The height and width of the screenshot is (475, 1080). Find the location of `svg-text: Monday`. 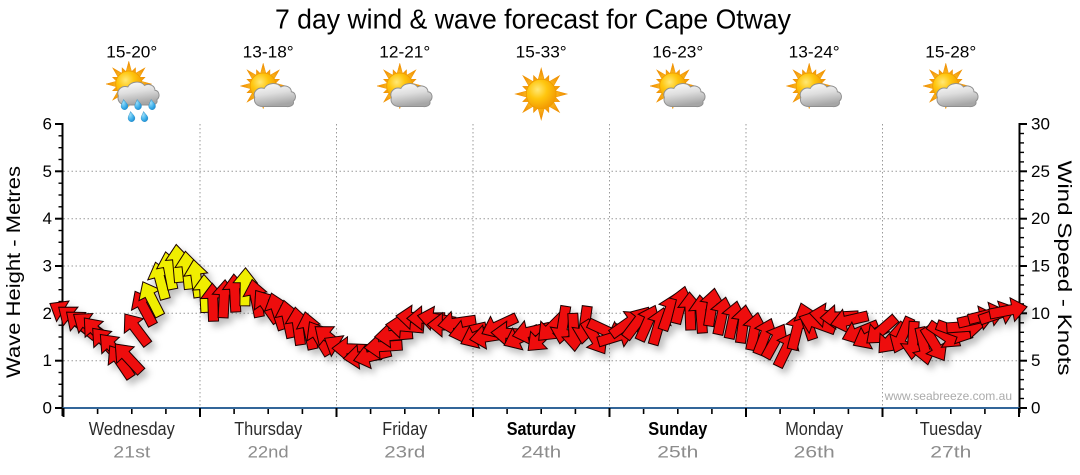

svg-text: Monday is located at coordinates (814, 429).